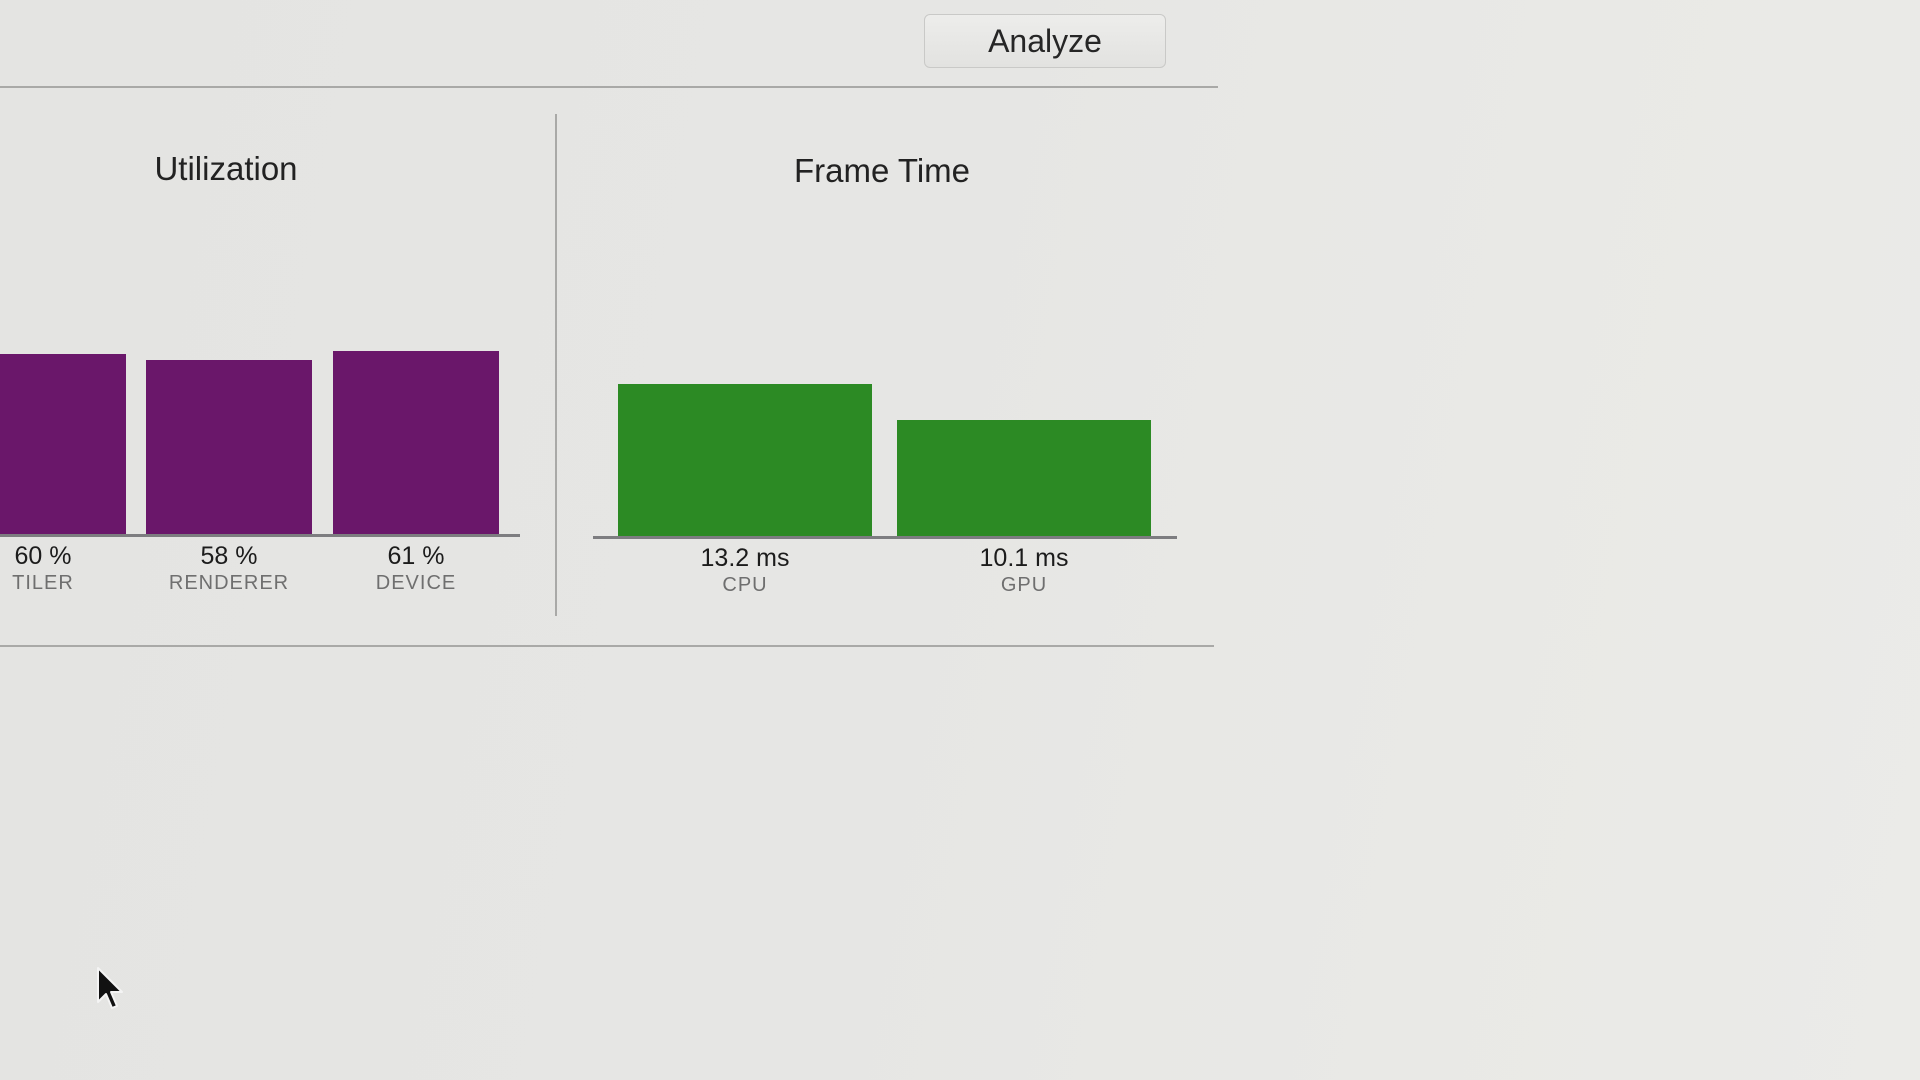 The width and height of the screenshot is (1920, 1080). What do you see at coordinates (260, 535) in the screenshot?
I see `util-baseline` at bounding box center [260, 535].